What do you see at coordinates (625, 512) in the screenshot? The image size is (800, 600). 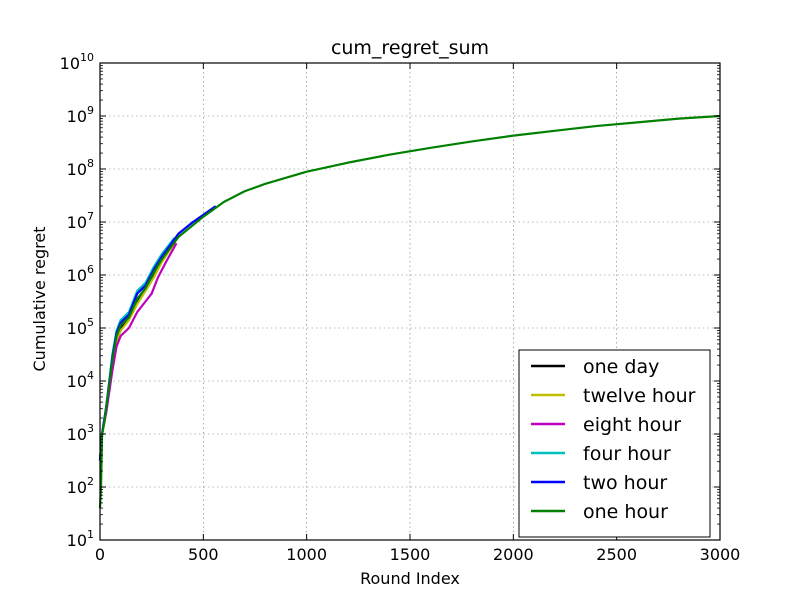 I see `legend-label: one hour` at bounding box center [625, 512].